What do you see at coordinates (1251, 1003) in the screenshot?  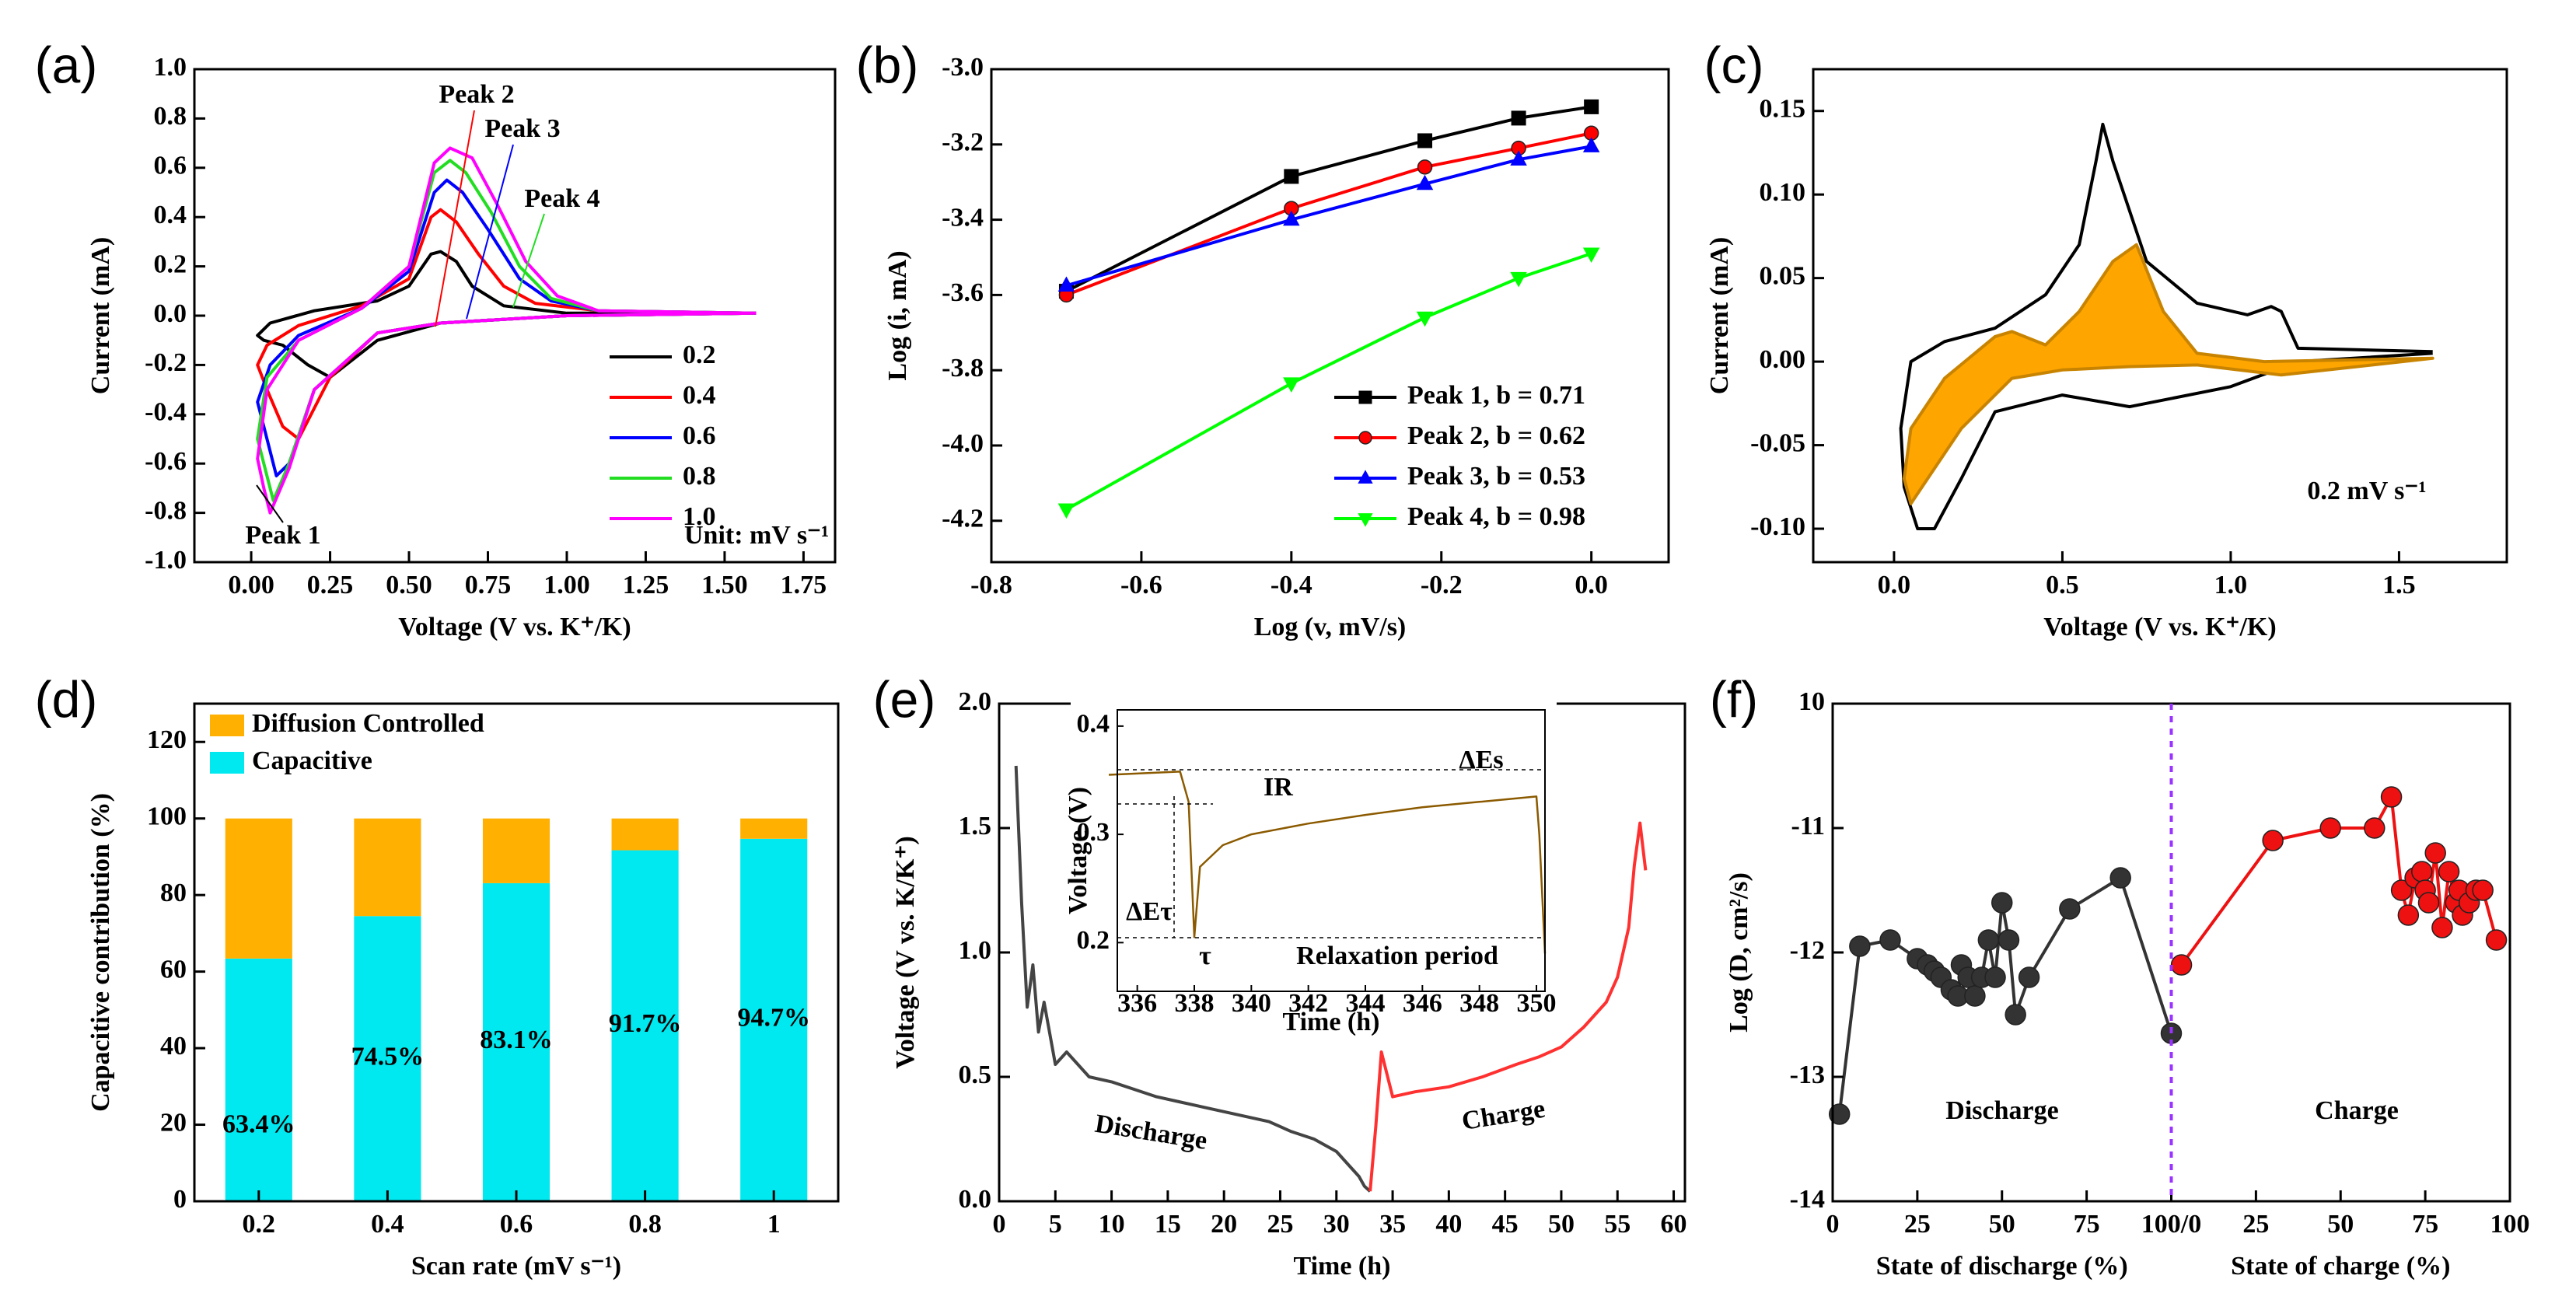 I see `x-tick-label: 340` at bounding box center [1251, 1003].